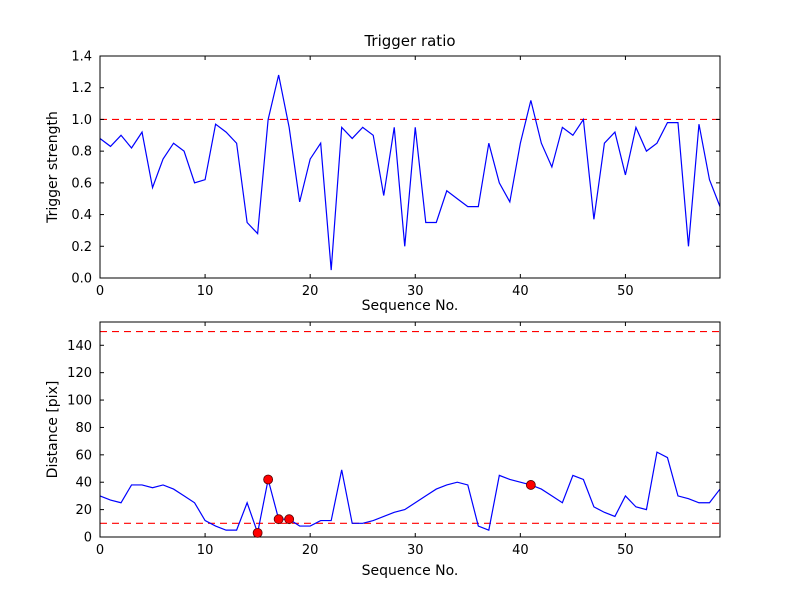 Image resolution: width=800 pixels, height=600 pixels. What do you see at coordinates (83, 455) in the screenshot?
I see `svg-text: 60` at bounding box center [83, 455].